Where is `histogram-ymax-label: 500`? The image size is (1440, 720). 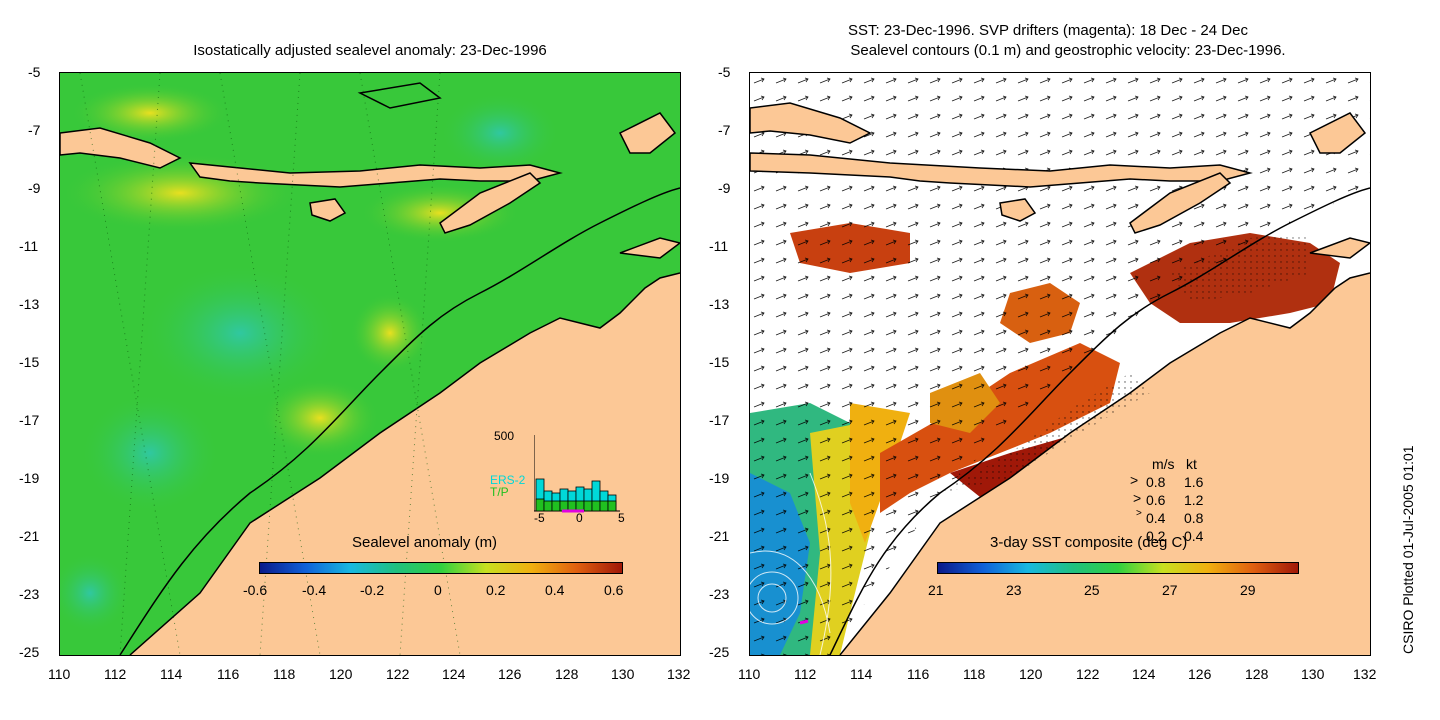
histogram-ymax-label: 500 is located at coordinates (504, 436).